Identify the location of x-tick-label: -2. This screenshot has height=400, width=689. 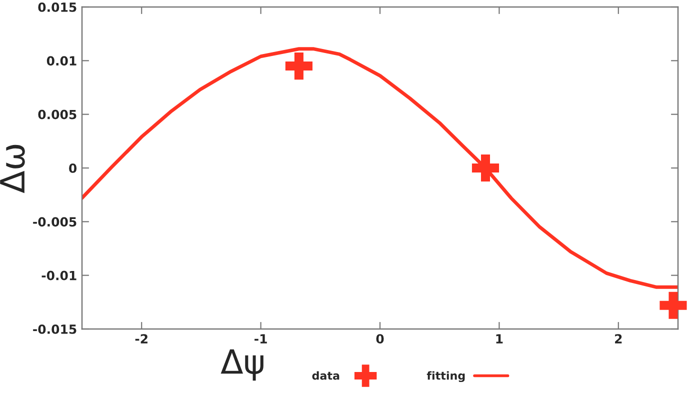
(141, 339).